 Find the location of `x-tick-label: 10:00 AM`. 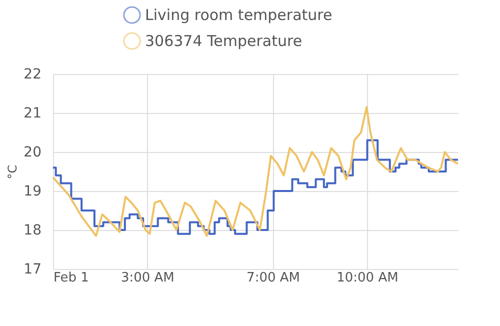

x-tick-label: 10:00 AM is located at coordinates (367, 278).